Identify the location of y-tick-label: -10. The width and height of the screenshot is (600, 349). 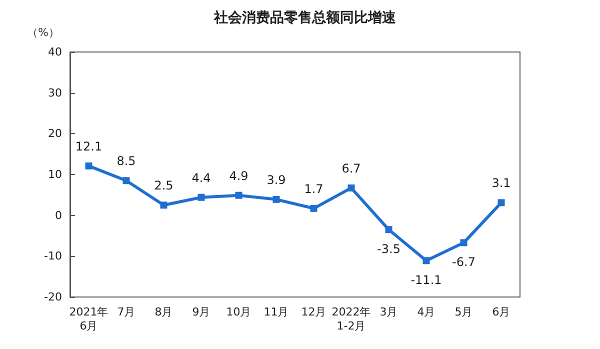
(53, 256).